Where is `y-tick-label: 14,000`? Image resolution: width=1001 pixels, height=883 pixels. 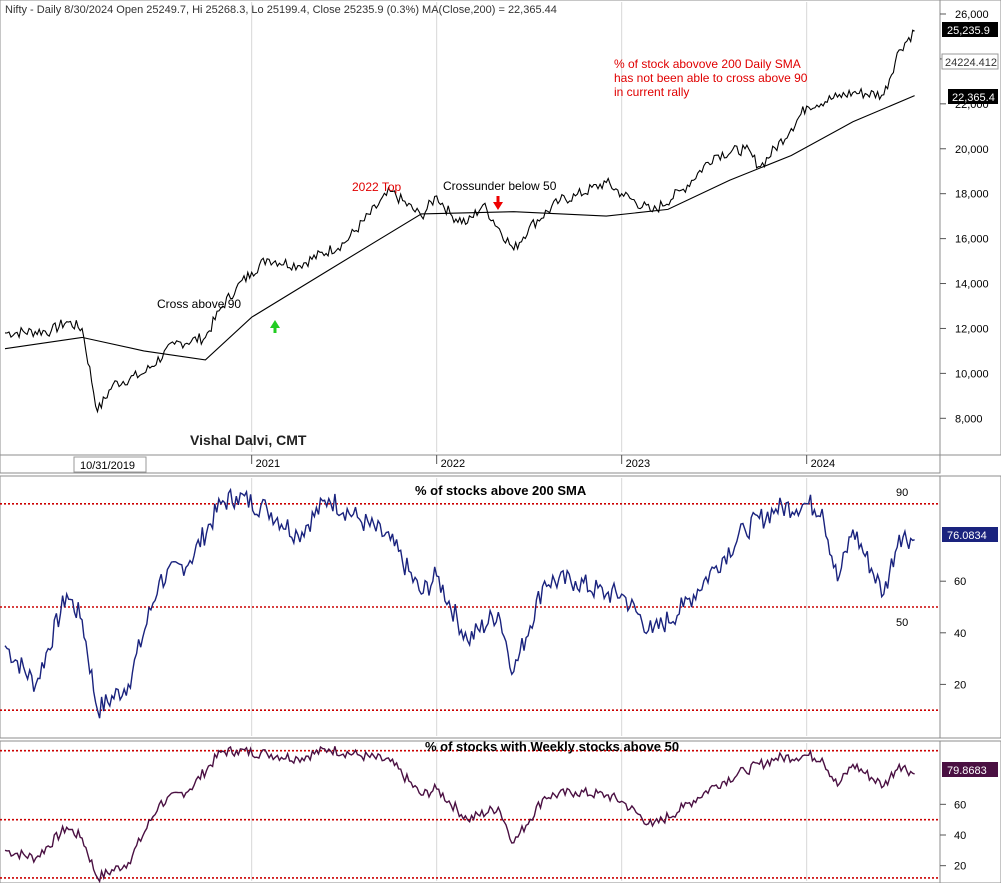 y-tick-label: 14,000 is located at coordinates (972, 285).